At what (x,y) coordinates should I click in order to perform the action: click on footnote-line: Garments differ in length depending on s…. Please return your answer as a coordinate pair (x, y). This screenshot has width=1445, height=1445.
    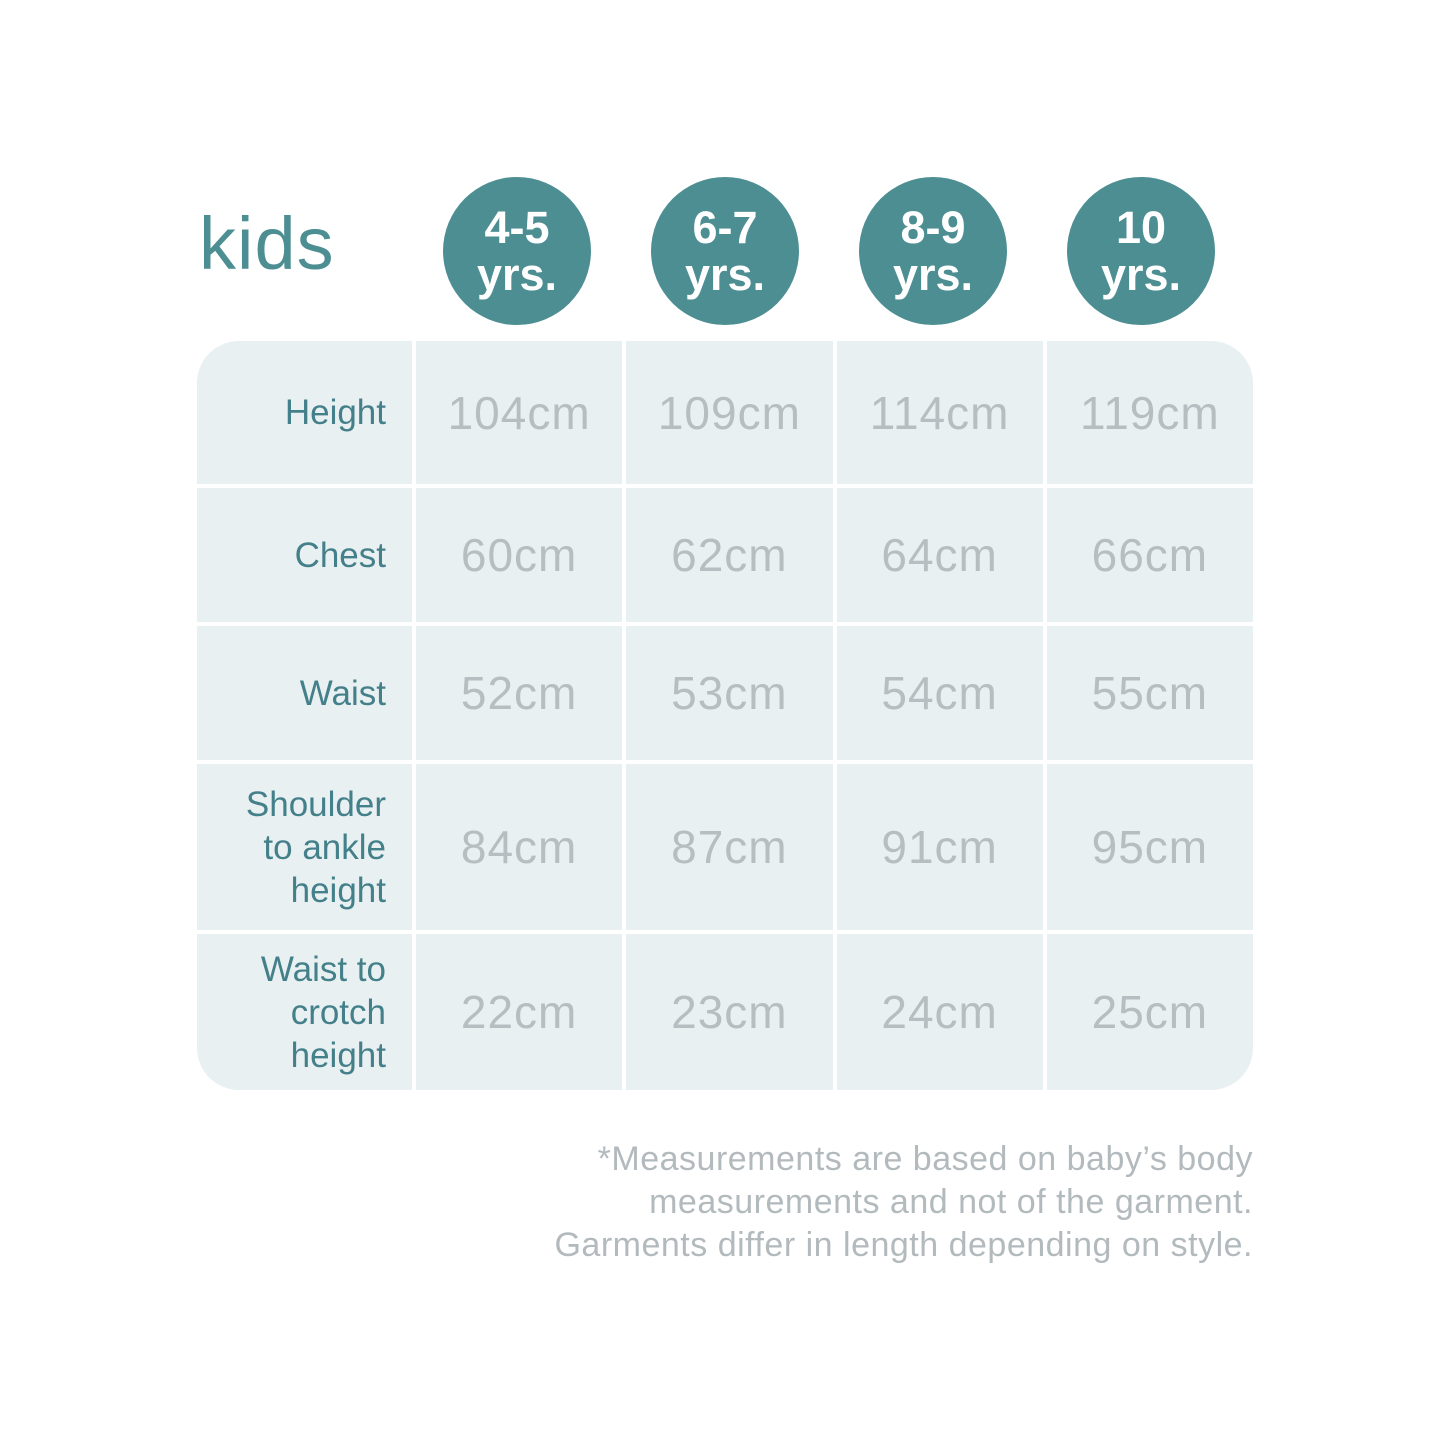
    Looking at the image, I should click on (903, 1245).